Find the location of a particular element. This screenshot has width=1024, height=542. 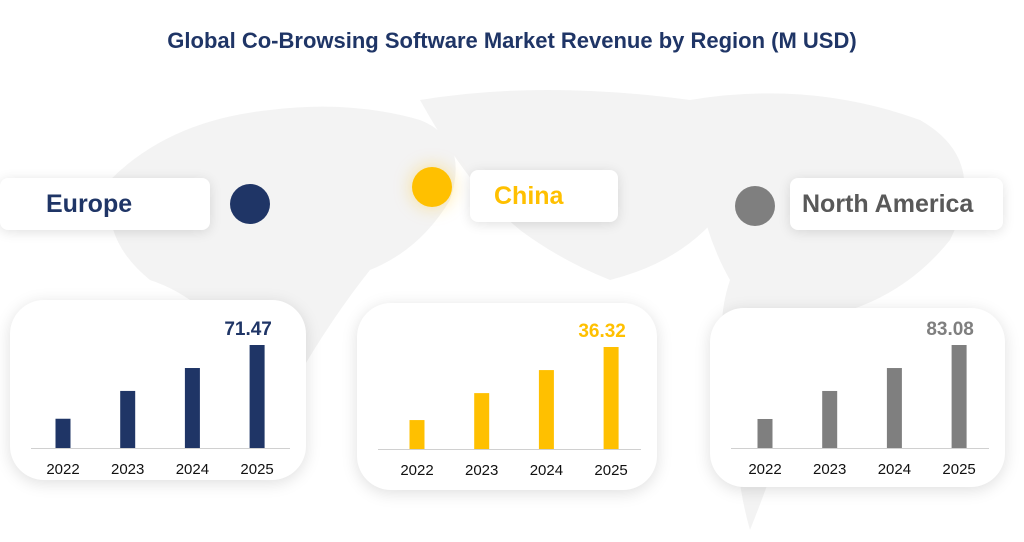

region-label: North America is located at coordinates (888, 203).